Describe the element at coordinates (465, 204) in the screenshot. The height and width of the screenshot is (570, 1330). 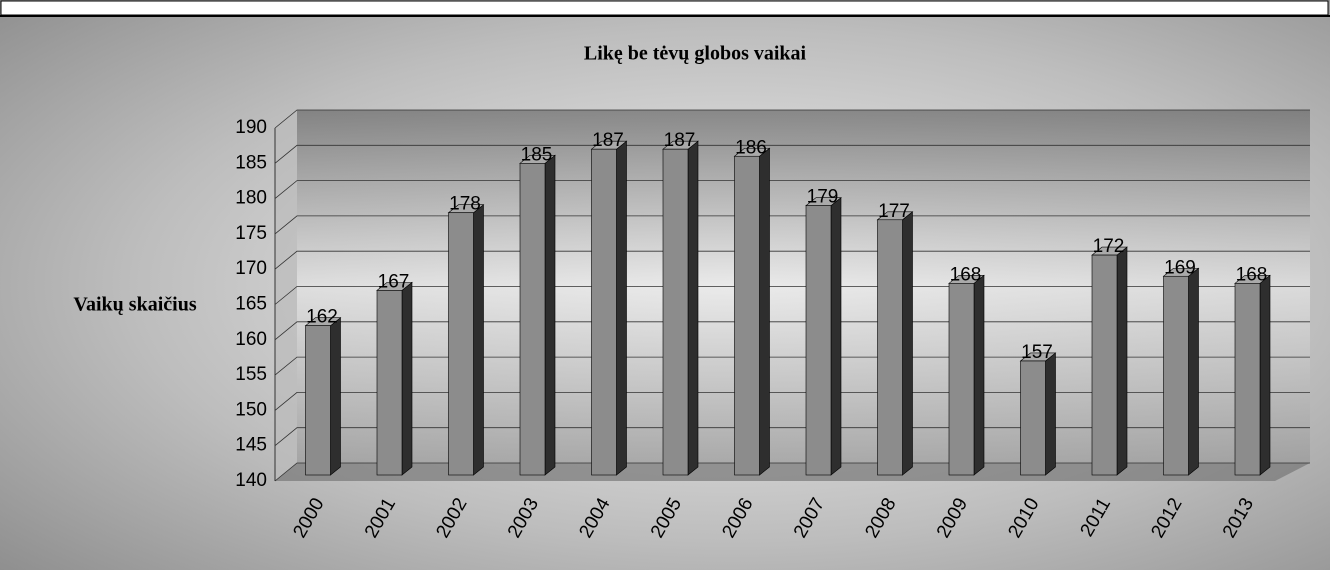
I see `data-label: 178` at that location.